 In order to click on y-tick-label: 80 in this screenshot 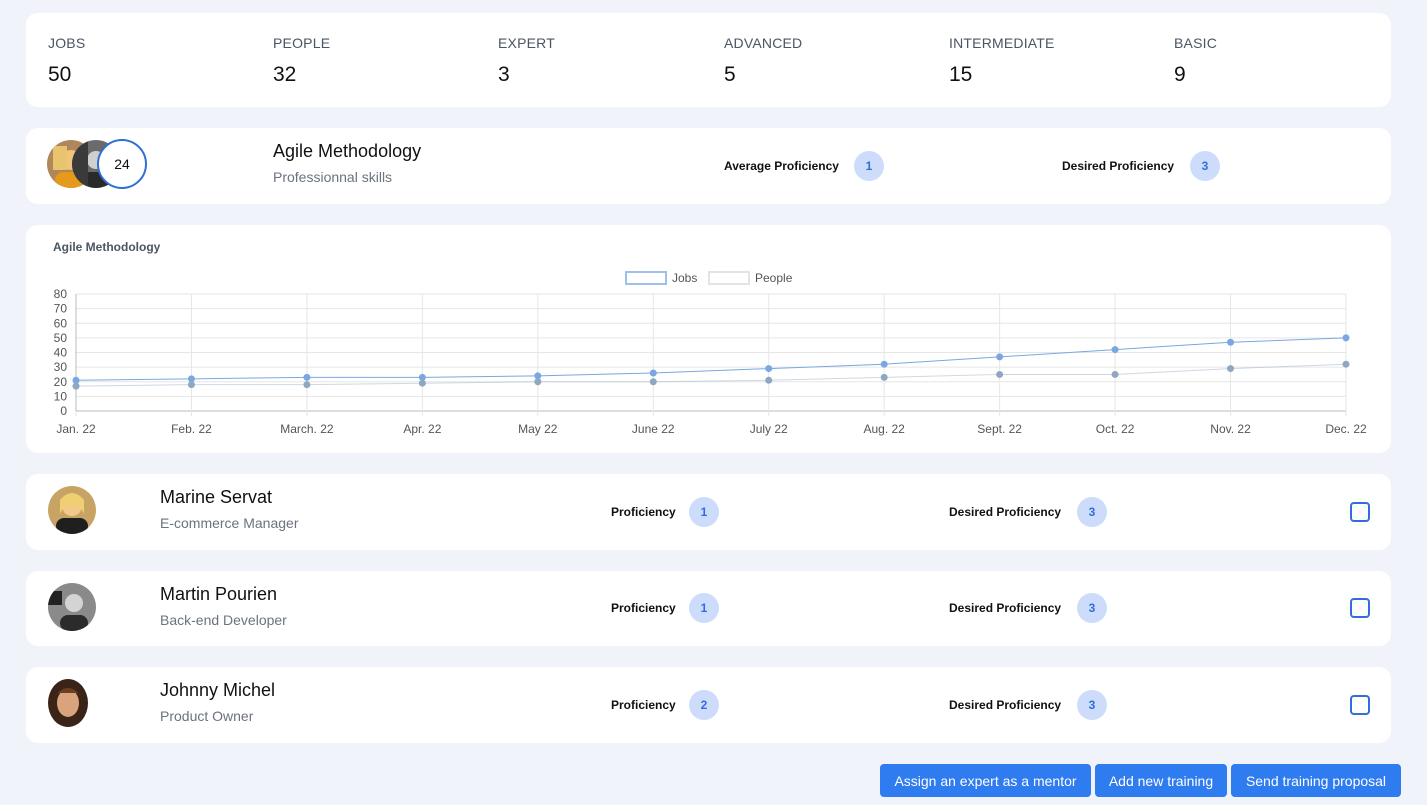, I will do `click(61, 294)`.